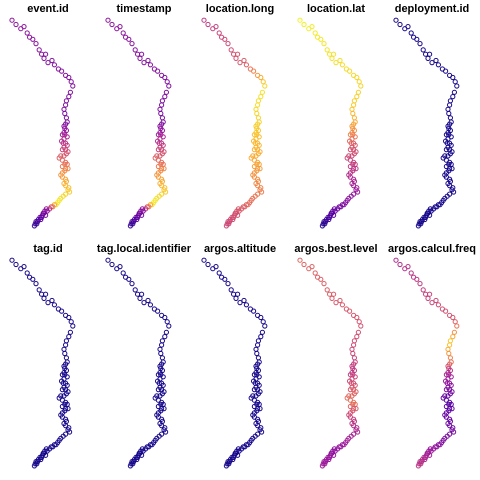 The image size is (480, 480). Describe the element at coordinates (144, 356) in the screenshot. I see `panel-tag-local-identifier: tag.local.identifier` at that location.